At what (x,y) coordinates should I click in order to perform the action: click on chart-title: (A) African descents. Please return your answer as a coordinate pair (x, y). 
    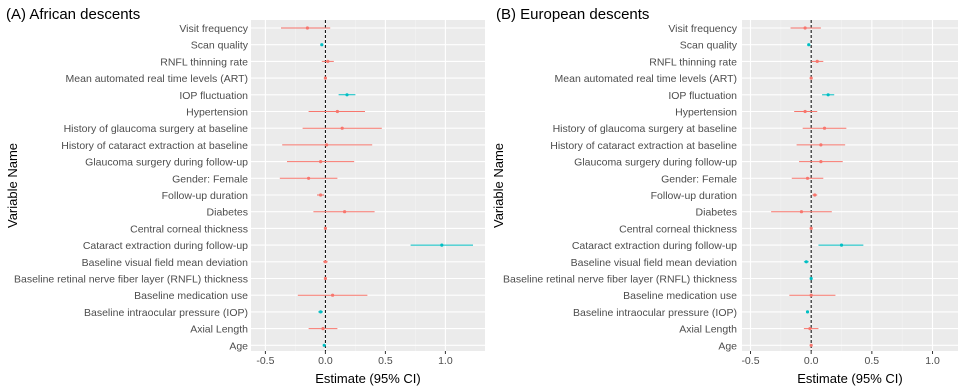
    Looking at the image, I should click on (73, 14).